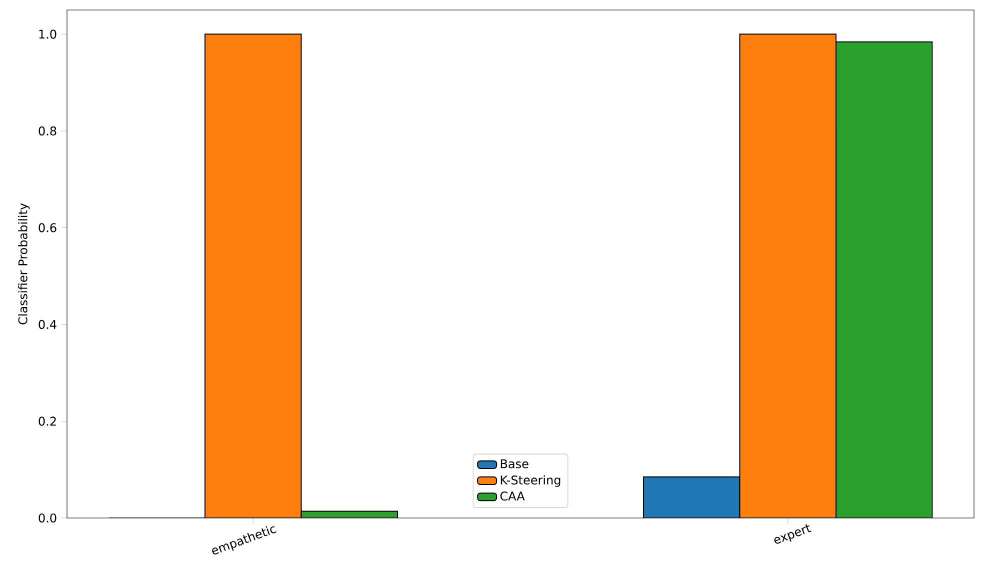  I want to click on y-tick-label: 0.2, so click(47, 421).